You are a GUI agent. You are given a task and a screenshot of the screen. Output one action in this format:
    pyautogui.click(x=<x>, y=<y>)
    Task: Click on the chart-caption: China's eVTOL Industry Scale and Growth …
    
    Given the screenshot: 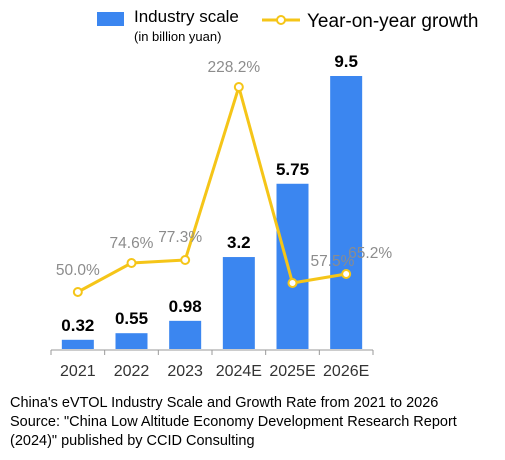 What is the action you would take?
    pyautogui.click(x=255, y=422)
    